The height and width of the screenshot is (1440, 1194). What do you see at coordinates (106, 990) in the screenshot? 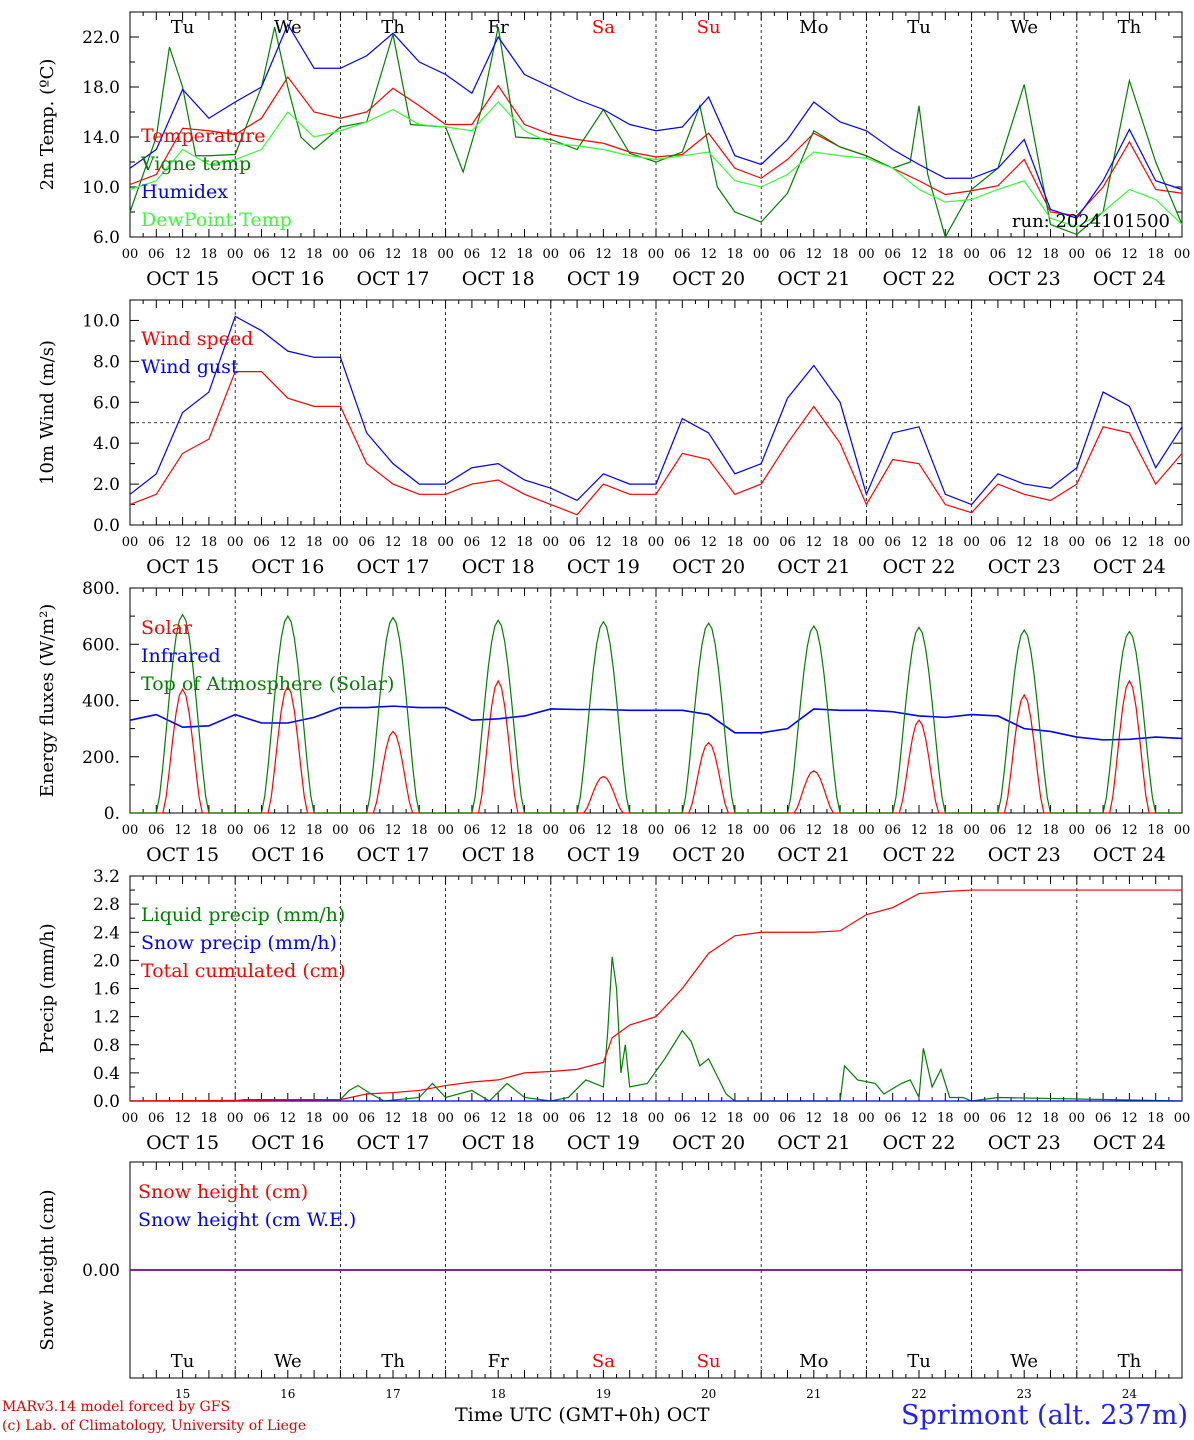
I see `y-tick-label: 1.6` at bounding box center [106, 990].